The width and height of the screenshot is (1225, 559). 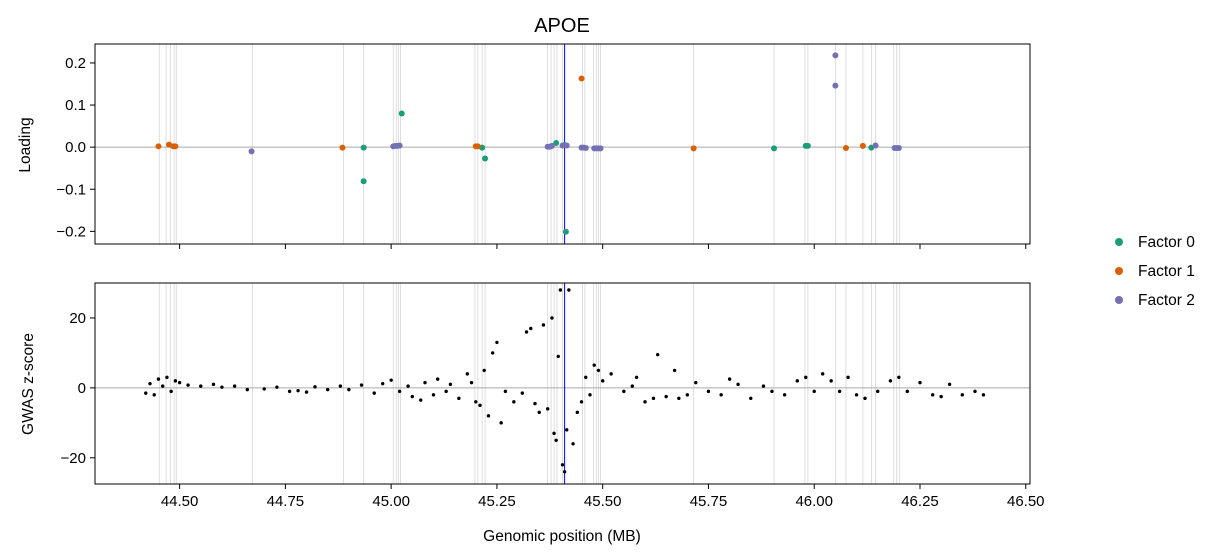 What do you see at coordinates (1166, 242) in the screenshot?
I see `legend-label-factor-0: Factor 0` at bounding box center [1166, 242].